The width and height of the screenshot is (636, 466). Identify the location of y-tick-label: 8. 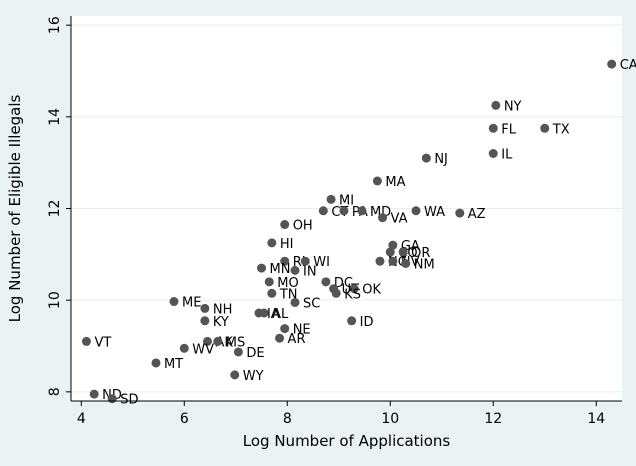
(55, 391).